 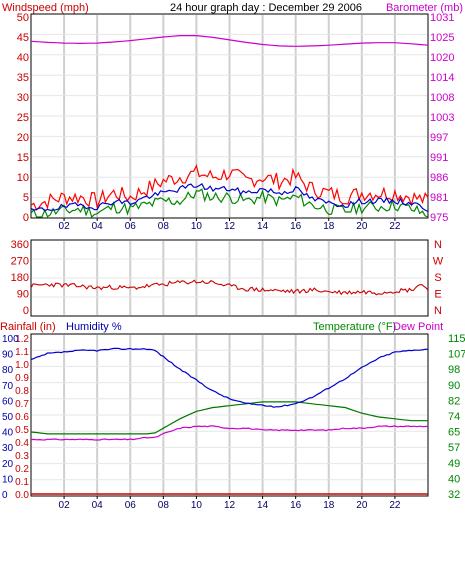 I want to click on temperature-tick-label: 57, so click(x=454, y=448).